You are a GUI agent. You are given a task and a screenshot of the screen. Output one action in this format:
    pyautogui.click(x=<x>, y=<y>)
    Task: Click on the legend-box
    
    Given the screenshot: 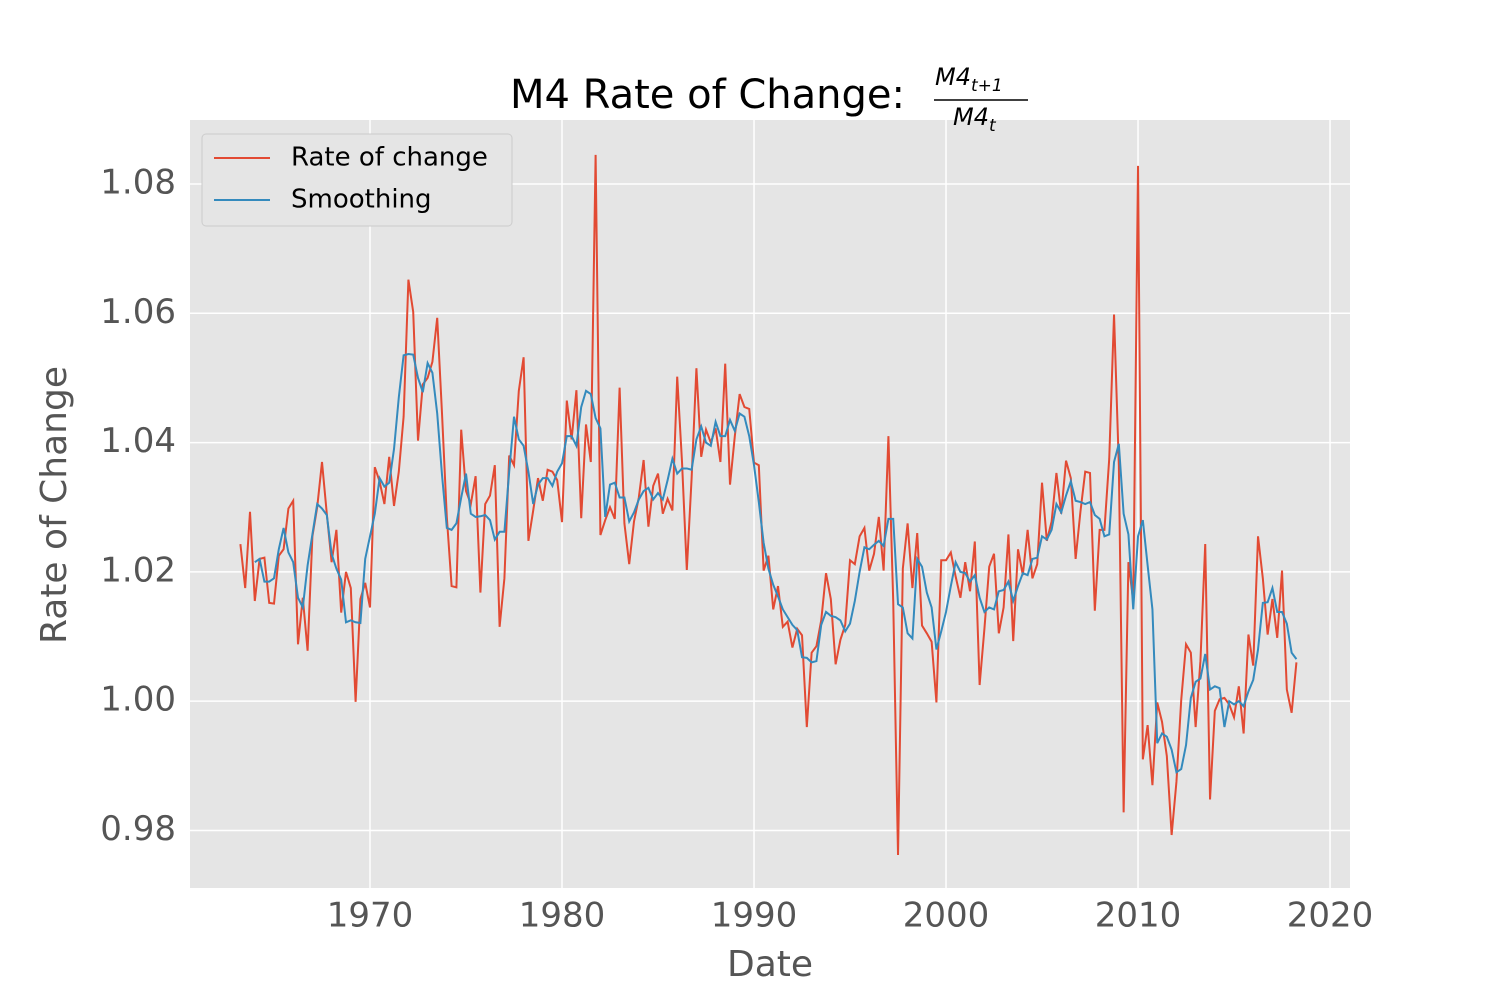 What is the action you would take?
    pyautogui.click(x=357, y=180)
    